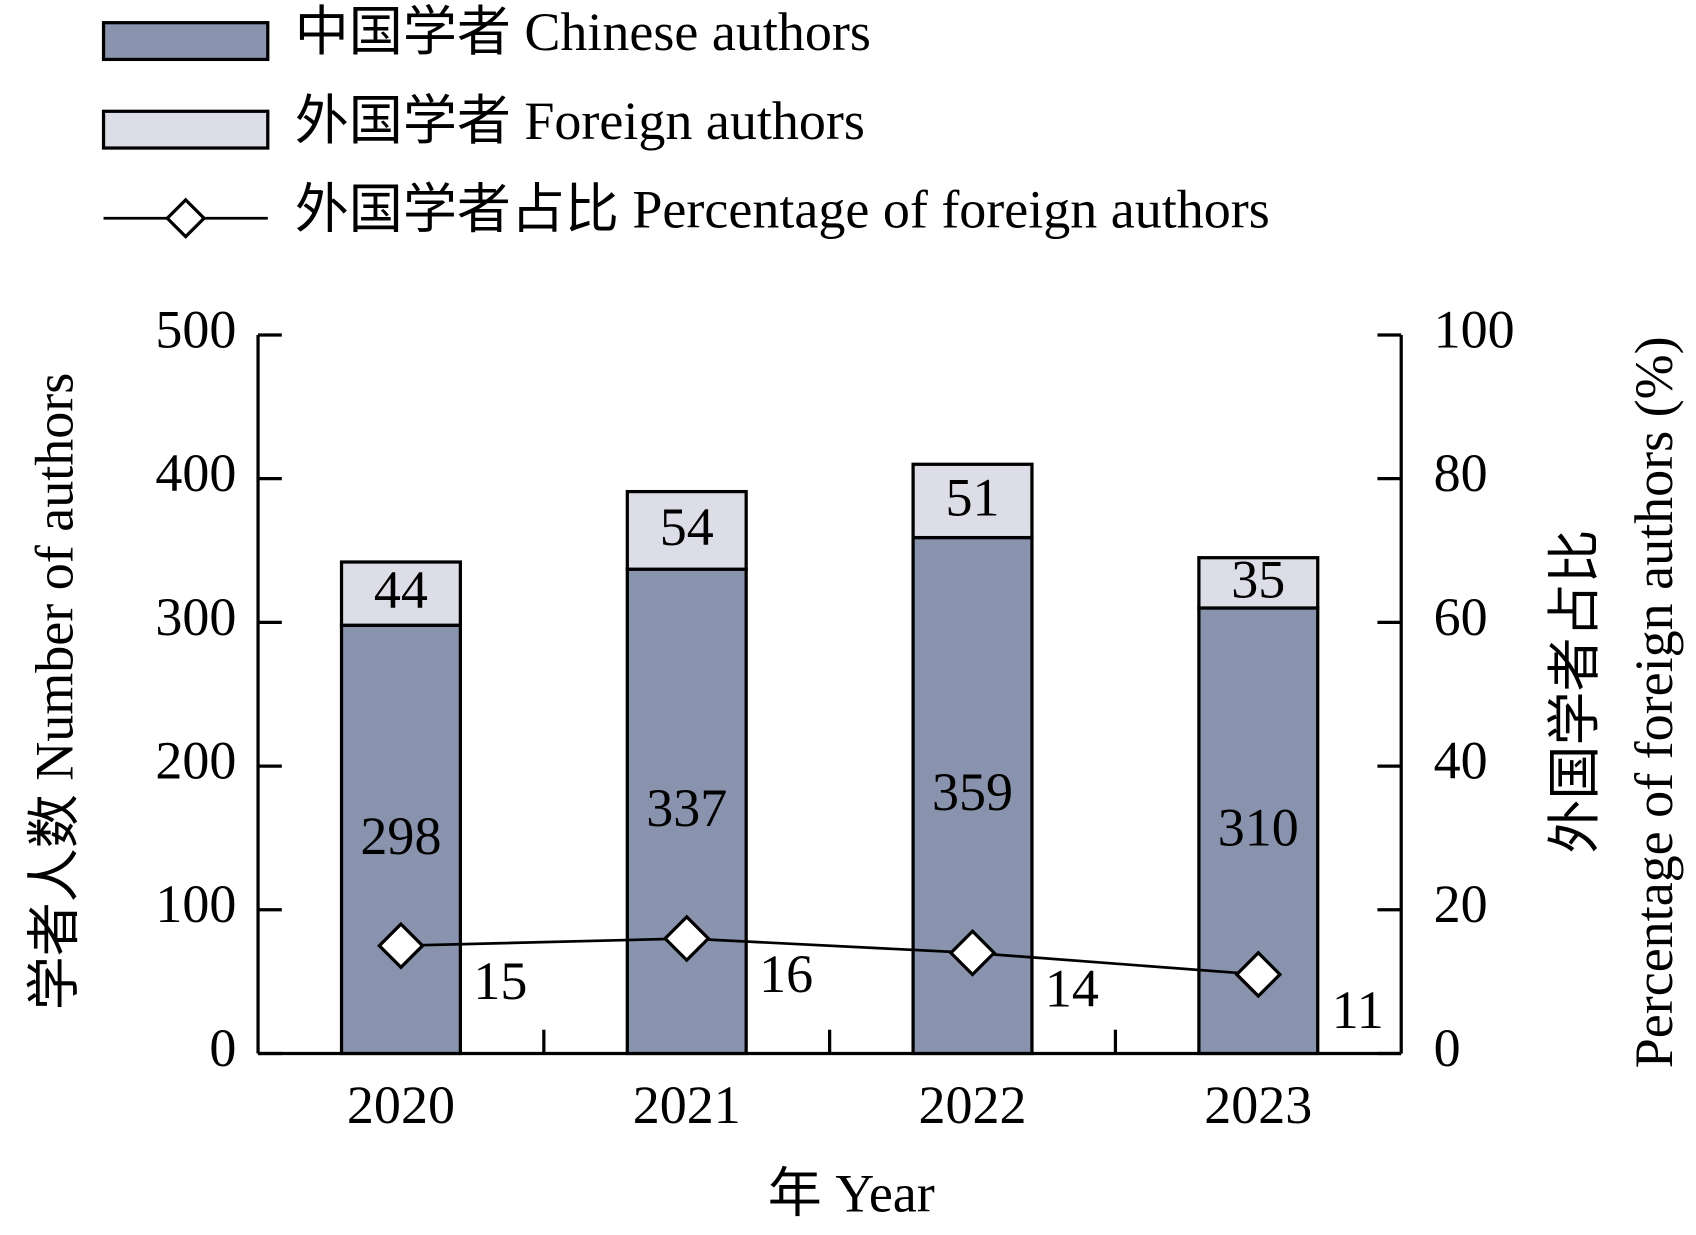  Describe the element at coordinates (1358, 1010) in the screenshot. I see `data-label: 11` at that location.